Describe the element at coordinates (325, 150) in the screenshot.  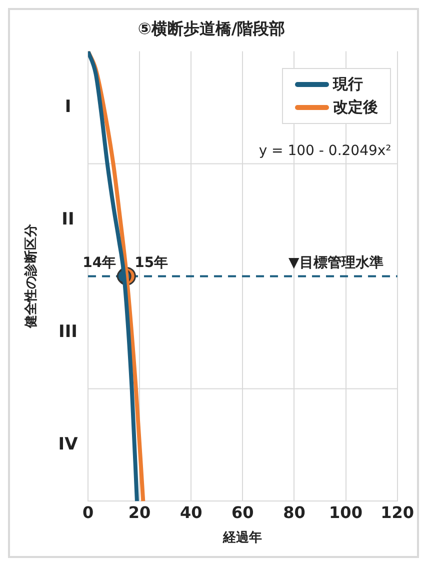
I see `annotation: y = 100 - 0.2049x²` at that location.